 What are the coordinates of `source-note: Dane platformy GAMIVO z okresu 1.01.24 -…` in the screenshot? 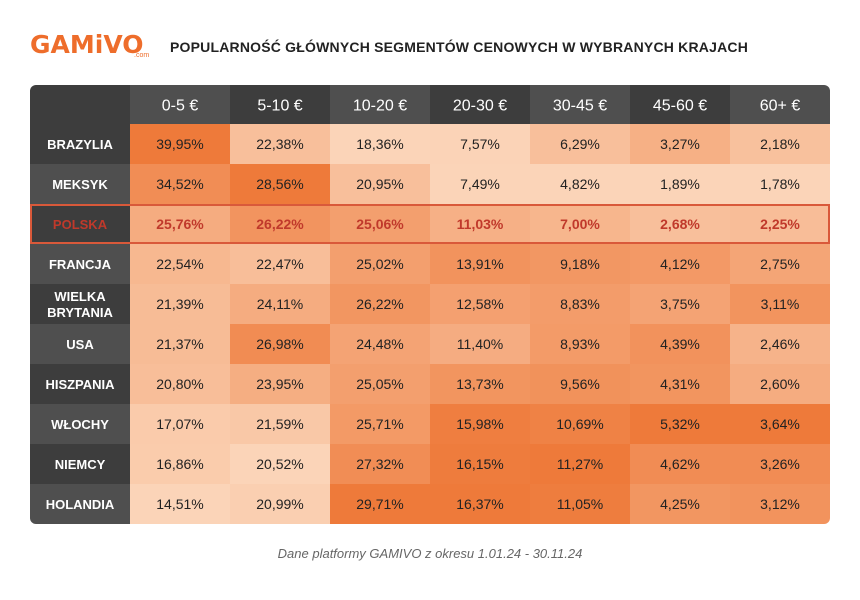 It's located at (430, 553).